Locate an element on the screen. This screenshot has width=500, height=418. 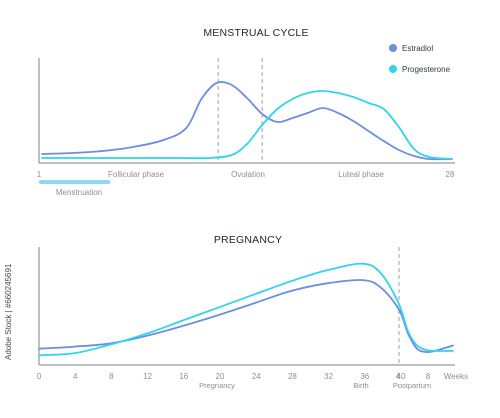
ovulation-label: Ovulation is located at coordinates (248, 174).